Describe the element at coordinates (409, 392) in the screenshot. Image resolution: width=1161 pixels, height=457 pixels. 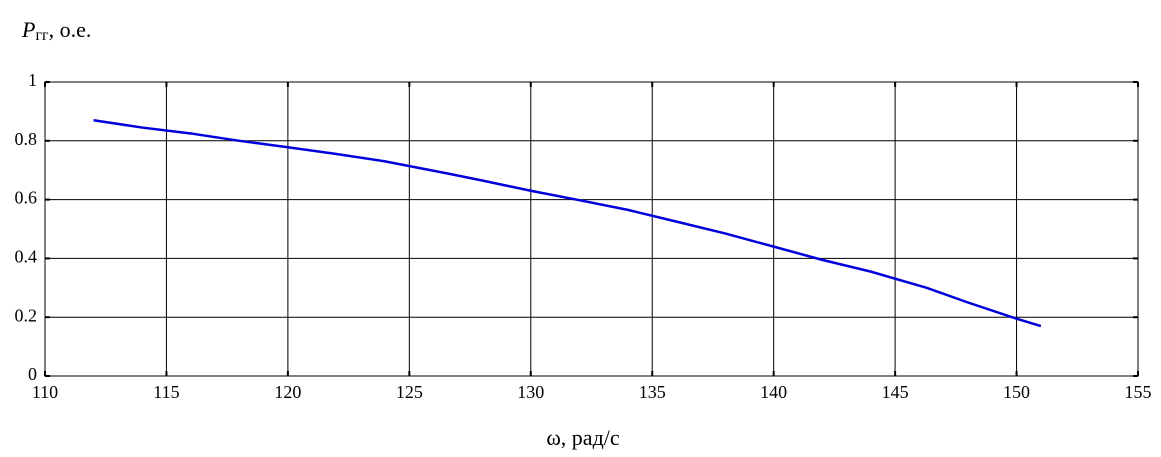
I see `x-tick-label: 125` at that location.